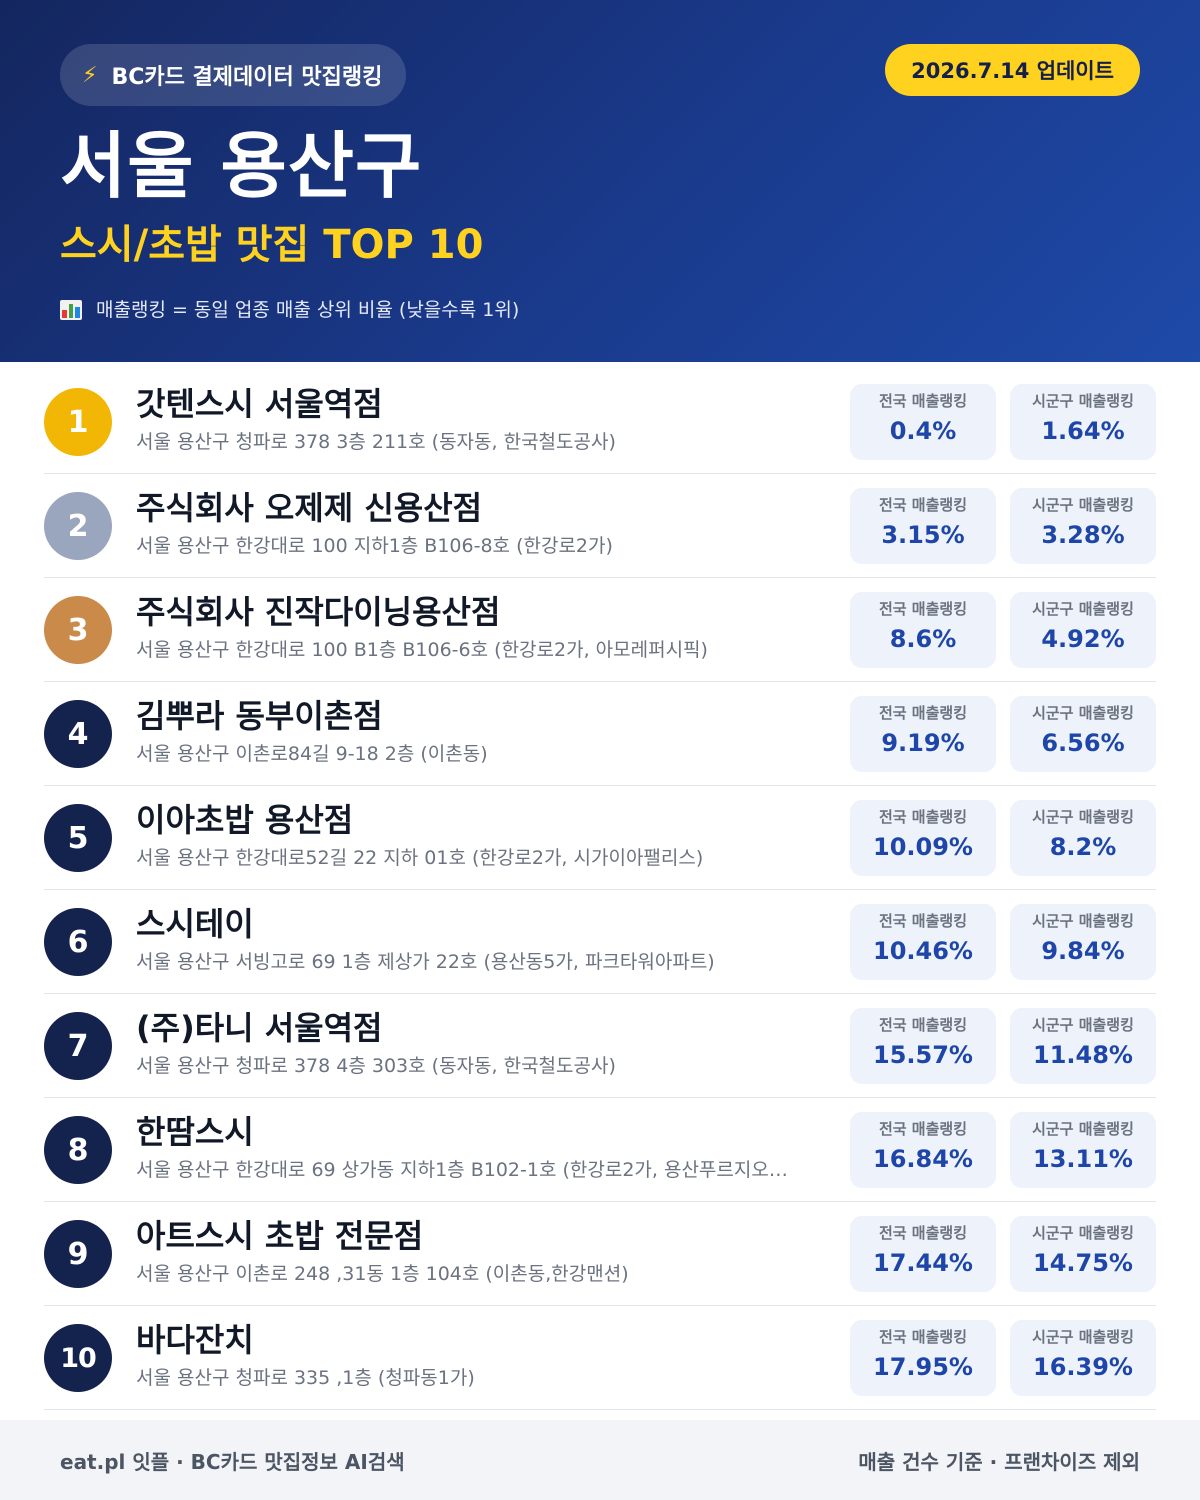  I want to click on restaurant-address: 서울 용산구 청파로 335 ,1층 (청파동1가), so click(305, 1378).